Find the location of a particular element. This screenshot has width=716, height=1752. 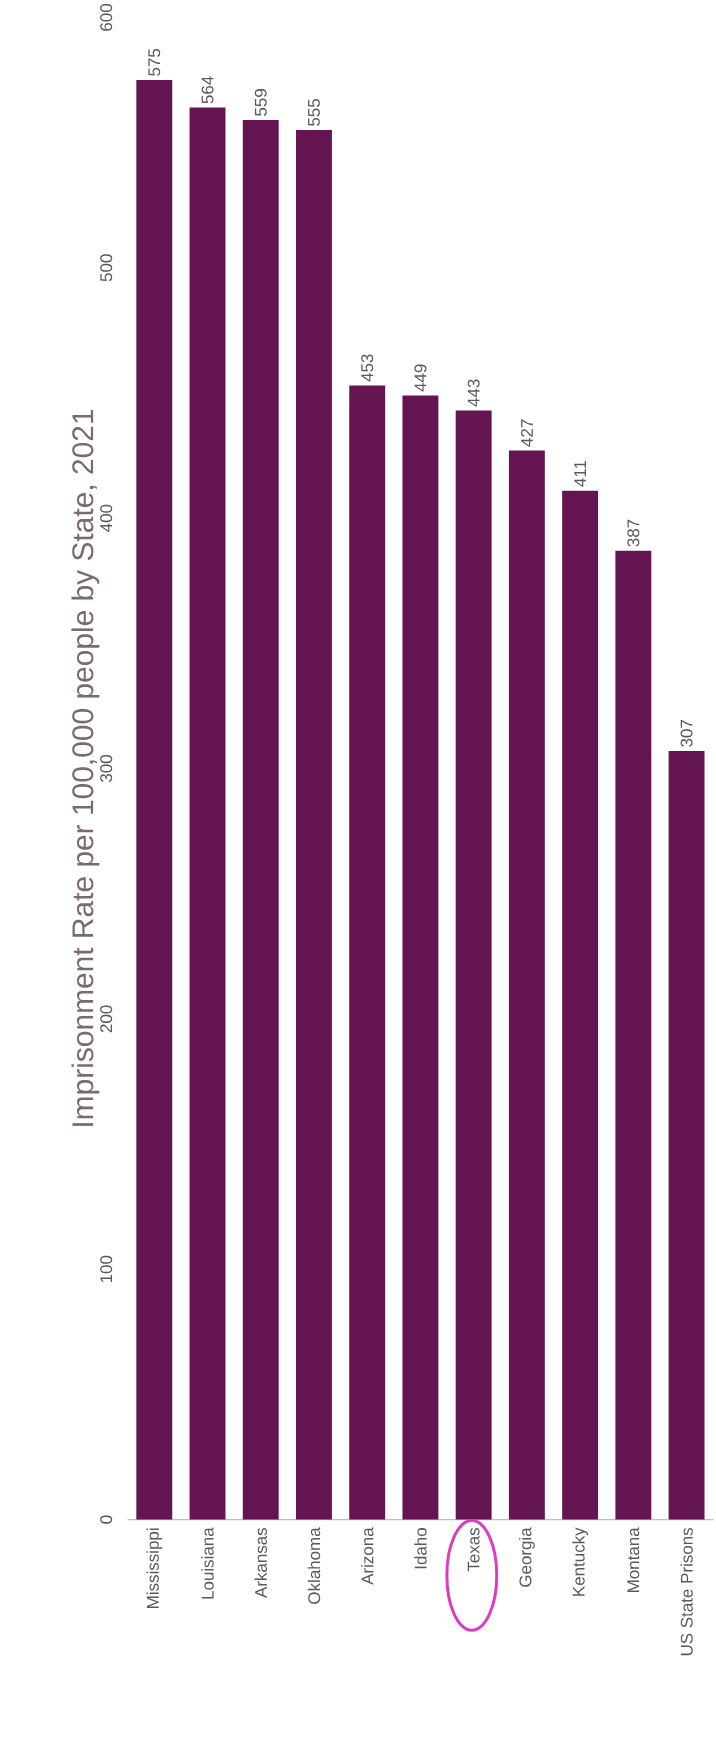

x-tick-label: Georgia is located at coordinates (526, 1557).